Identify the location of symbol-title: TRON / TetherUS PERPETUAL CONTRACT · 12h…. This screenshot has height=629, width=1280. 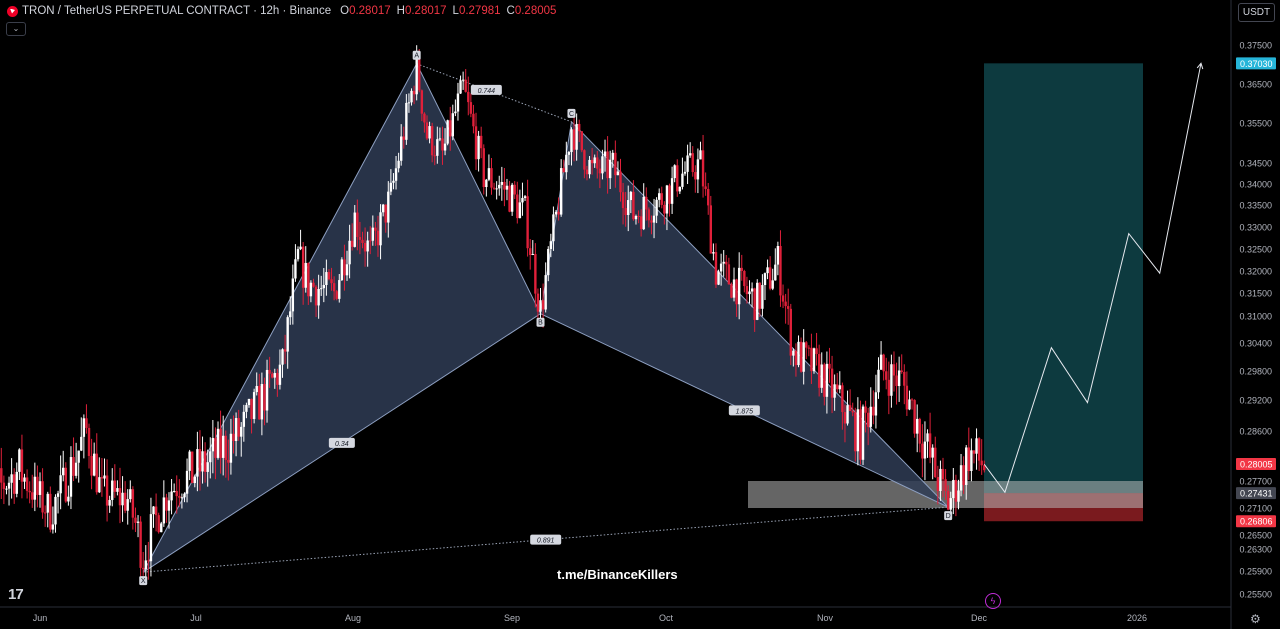
(177, 11).